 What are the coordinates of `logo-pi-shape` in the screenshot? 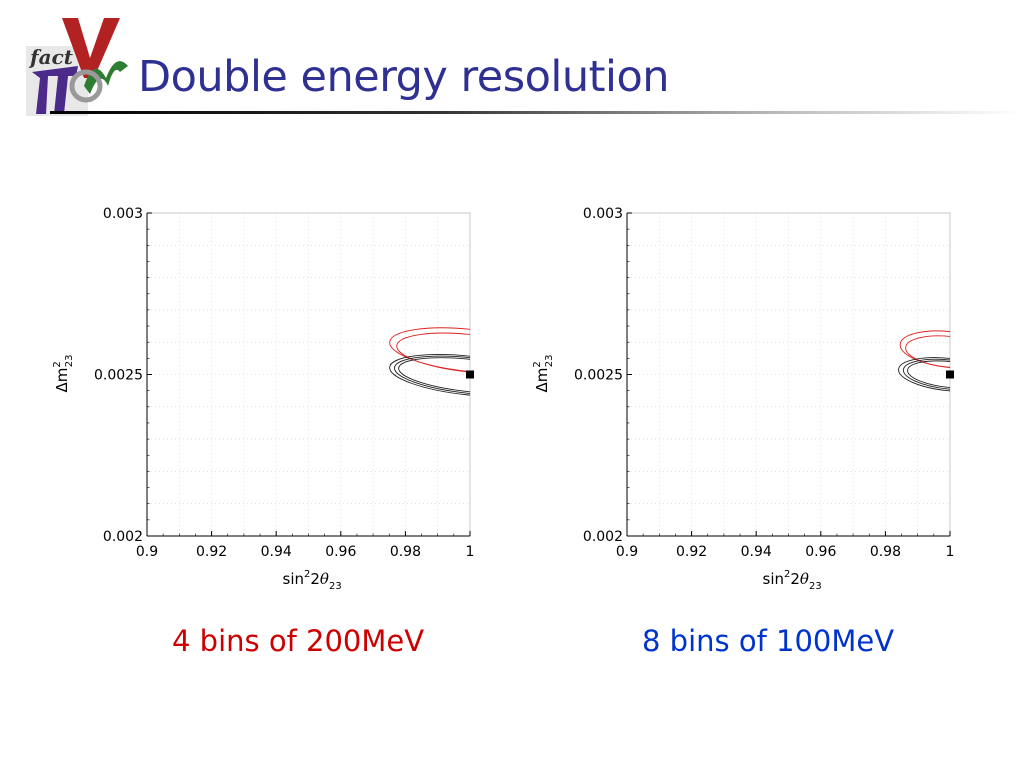 It's located at (55, 90).